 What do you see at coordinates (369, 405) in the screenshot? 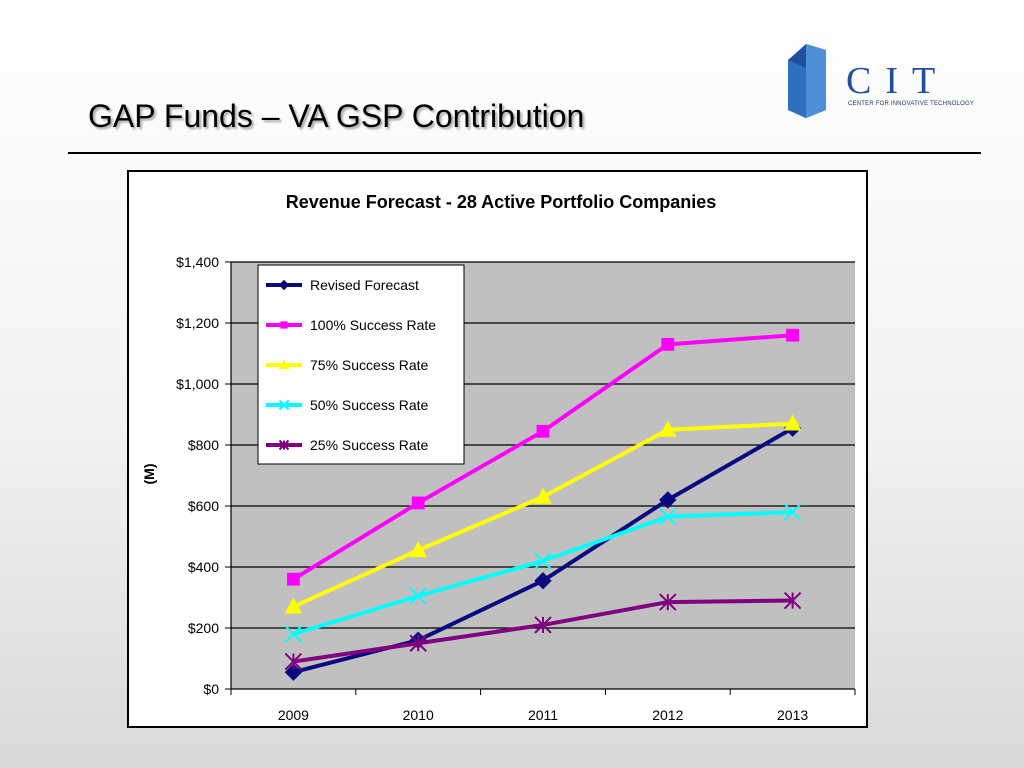
I see `legend-label: 50% Success Rate` at bounding box center [369, 405].